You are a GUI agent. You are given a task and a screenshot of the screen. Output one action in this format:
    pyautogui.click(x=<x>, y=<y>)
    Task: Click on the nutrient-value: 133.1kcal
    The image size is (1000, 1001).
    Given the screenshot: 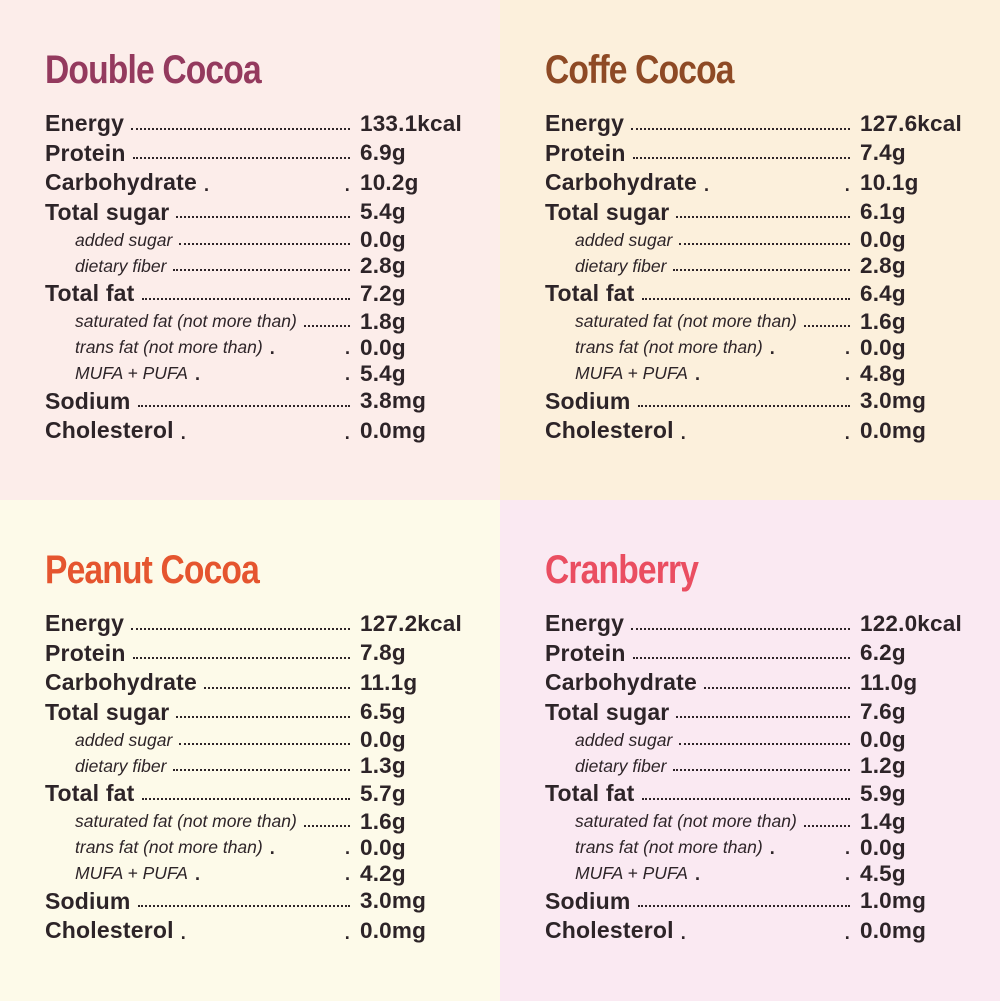 What is the action you would take?
    pyautogui.click(x=411, y=123)
    